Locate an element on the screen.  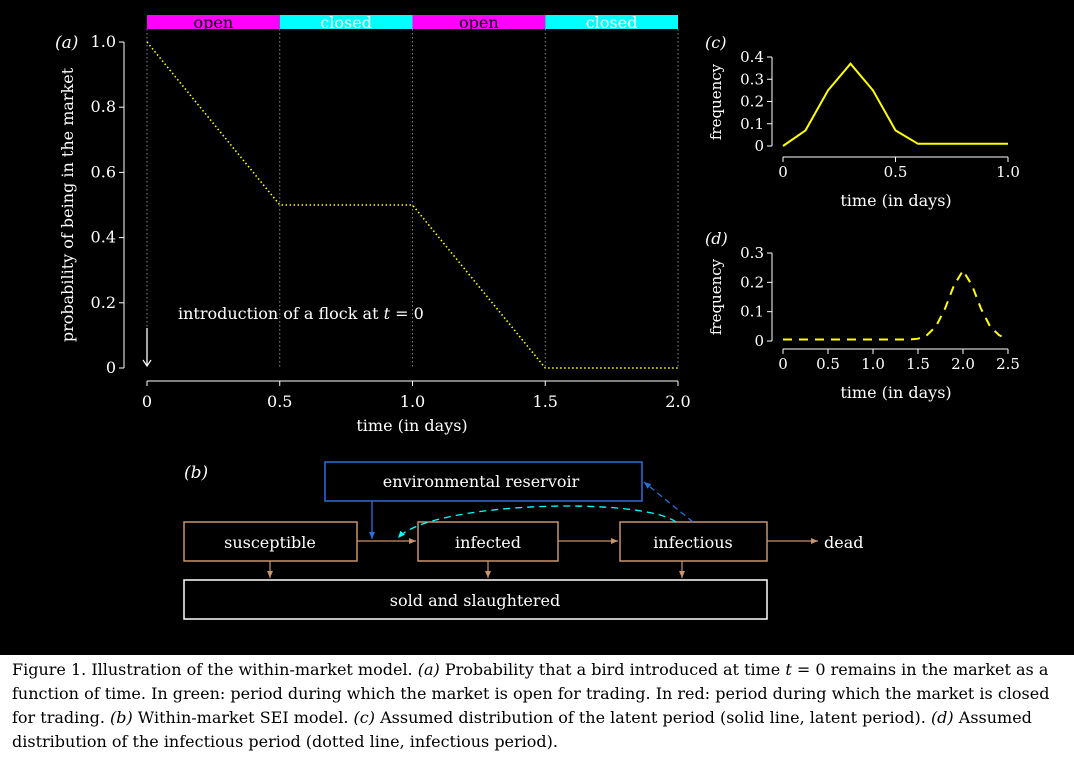
node-sold-label: sold and slaughtered is located at coordinates (475, 600).